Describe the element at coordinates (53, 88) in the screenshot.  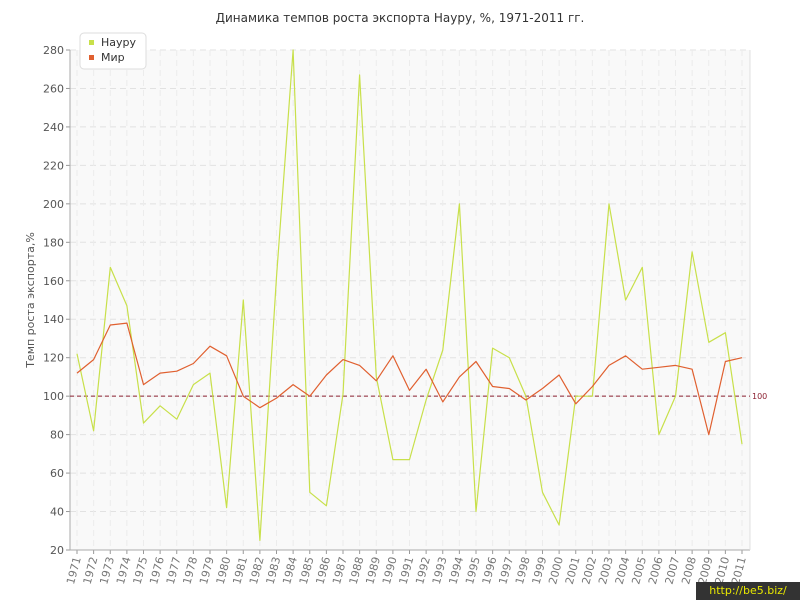
I see `y-tick-label: 260` at that location.